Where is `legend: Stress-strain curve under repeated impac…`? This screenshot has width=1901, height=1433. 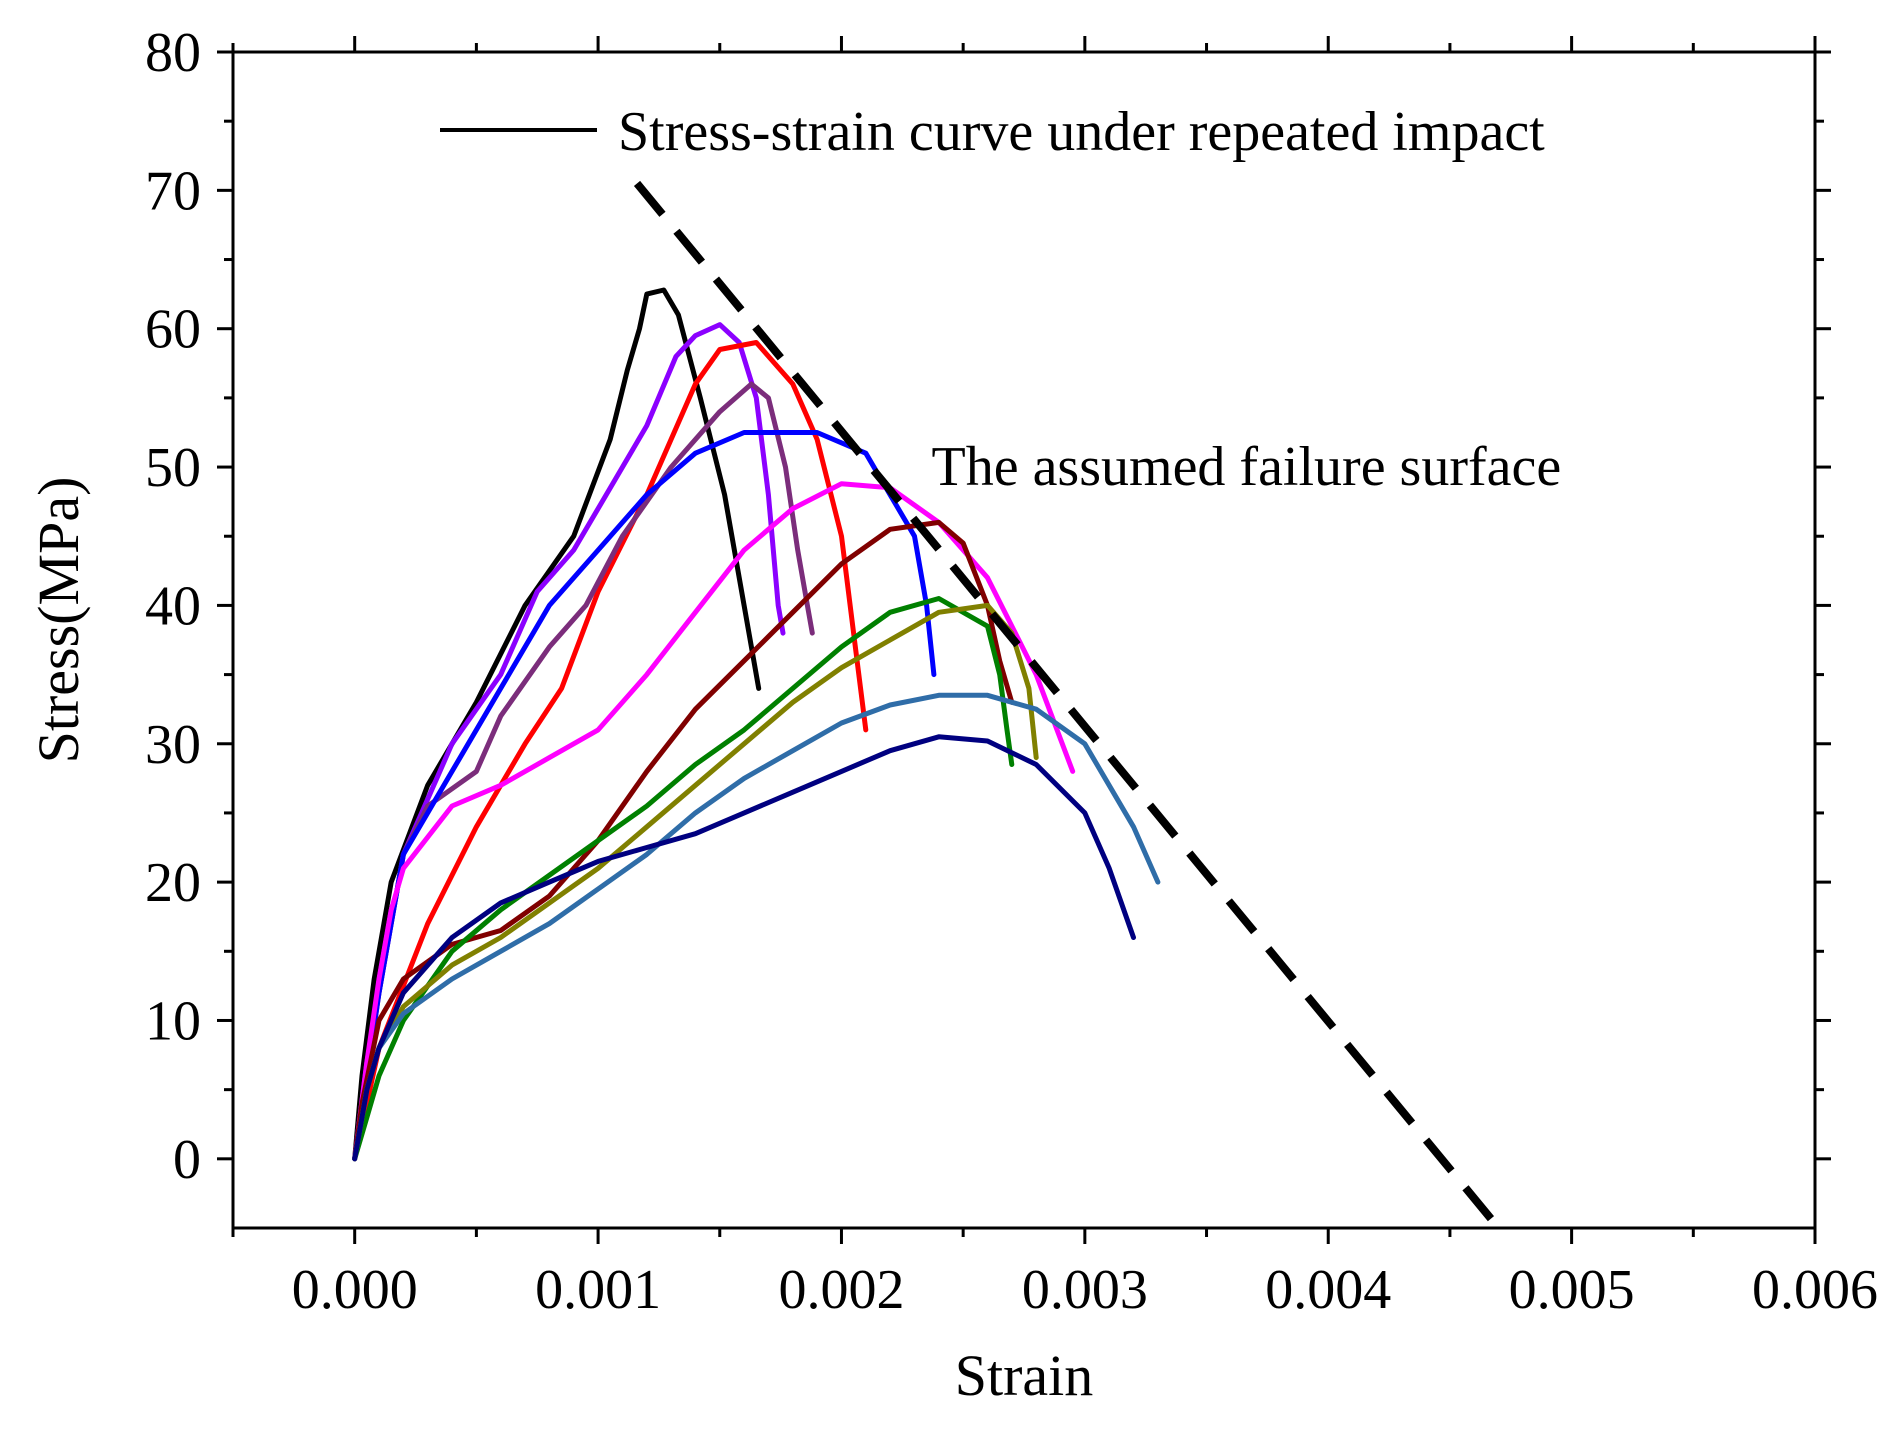
legend: Stress-strain curve under repeated impac… is located at coordinates (992, 132).